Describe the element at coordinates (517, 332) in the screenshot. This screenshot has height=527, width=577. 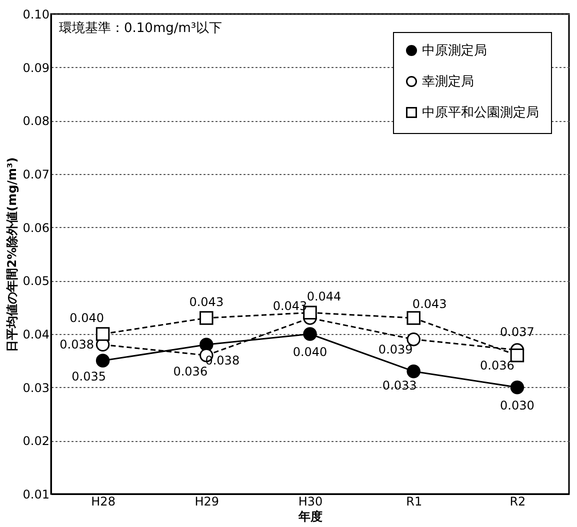
I see `data-label: 0.037` at that location.